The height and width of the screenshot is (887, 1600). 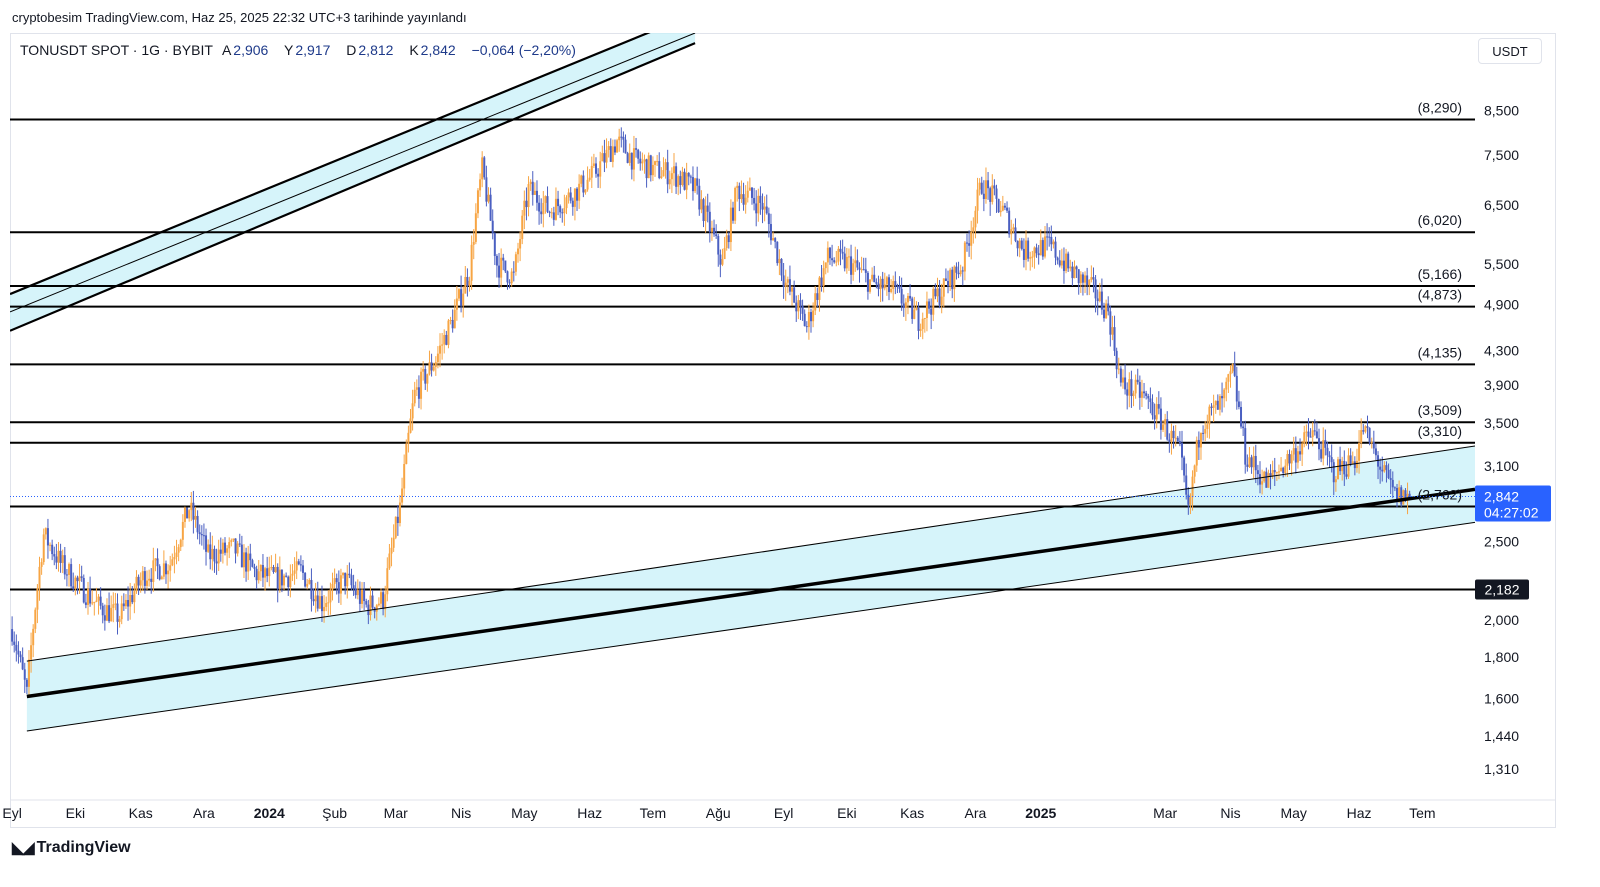 What do you see at coordinates (11, 813) in the screenshot?
I see `x-tick-label: Eyl` at bounding box center [11, 813].